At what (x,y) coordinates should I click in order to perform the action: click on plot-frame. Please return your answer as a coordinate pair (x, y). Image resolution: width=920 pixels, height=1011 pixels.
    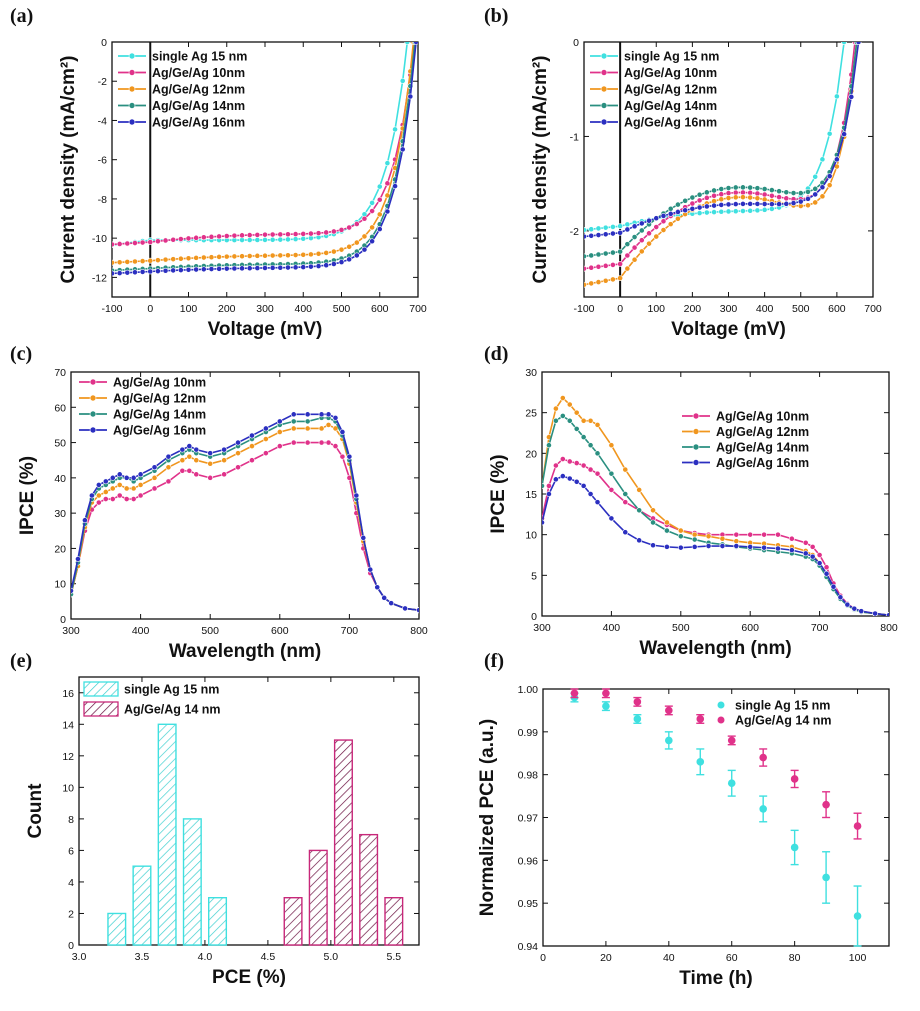
    Looking at the image, I should click on (716, 817).